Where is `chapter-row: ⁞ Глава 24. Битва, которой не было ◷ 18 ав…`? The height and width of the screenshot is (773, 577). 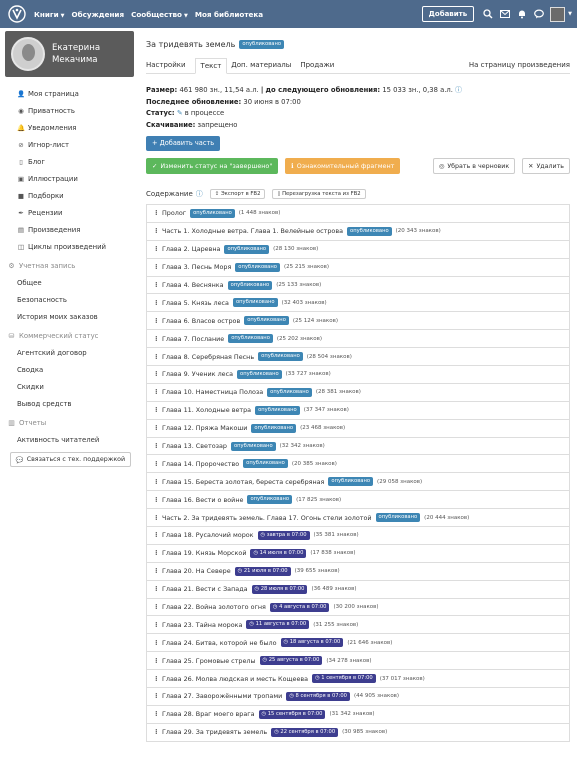
chapter-row: ⁞ Глава 24. Битва, которой не было ◷ 18 ав… is located at coordinates (358, 643).